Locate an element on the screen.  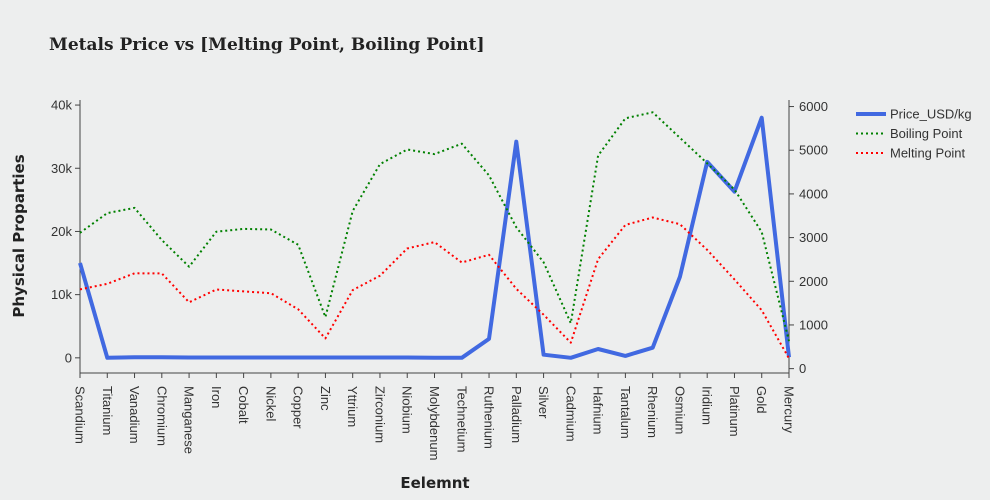
x-tick-label: Molybdenum is located at coordinates (434, 423).